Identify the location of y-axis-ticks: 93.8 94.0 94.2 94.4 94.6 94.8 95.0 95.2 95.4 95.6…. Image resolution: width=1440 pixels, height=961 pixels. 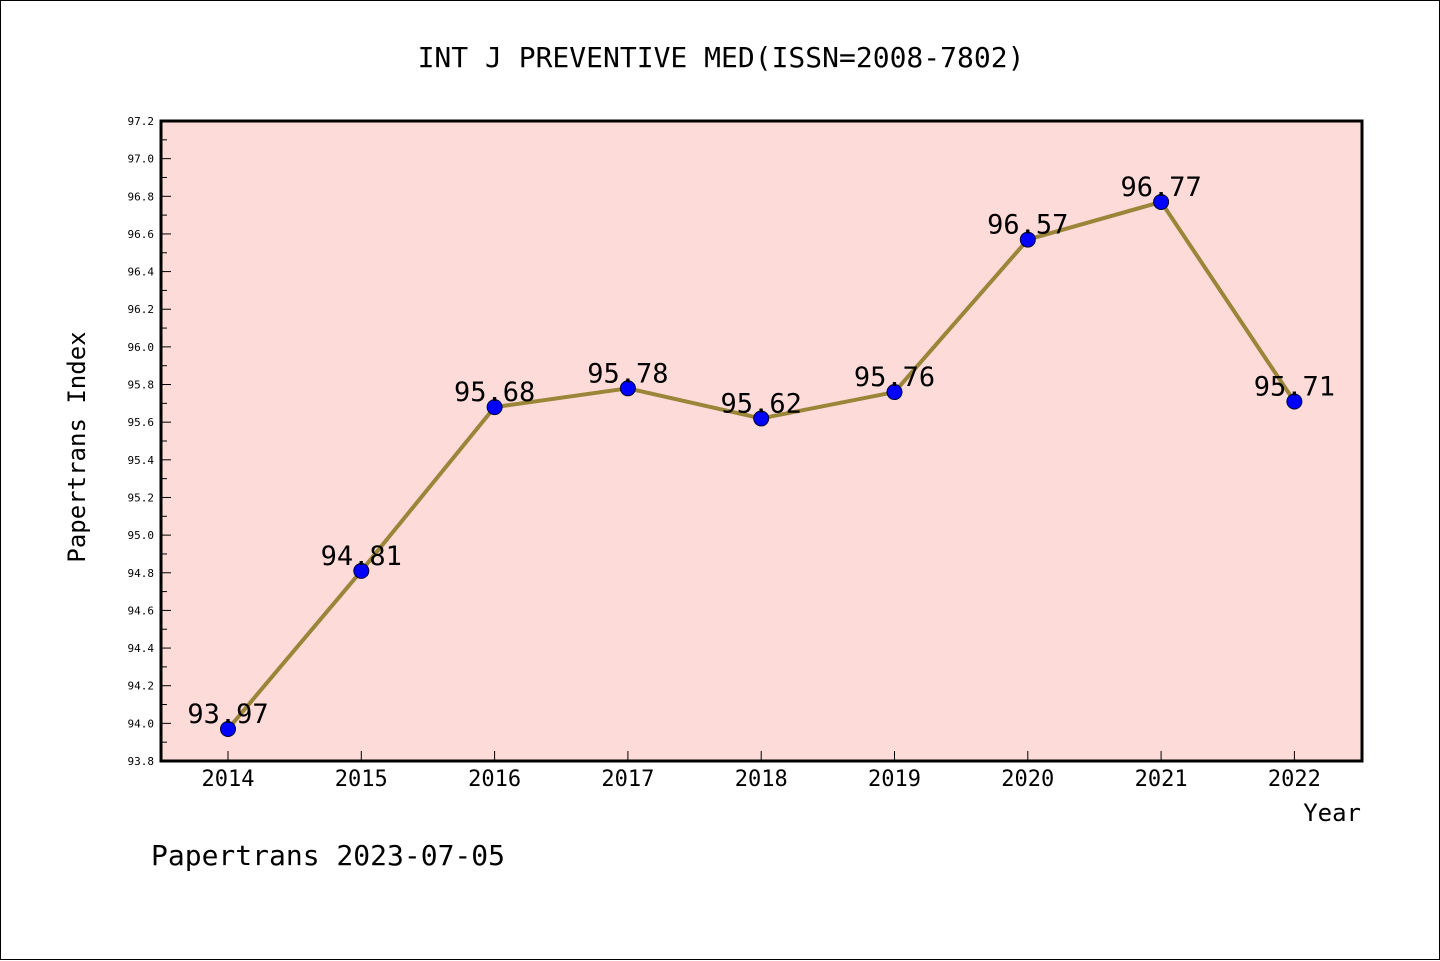
(149, 441).